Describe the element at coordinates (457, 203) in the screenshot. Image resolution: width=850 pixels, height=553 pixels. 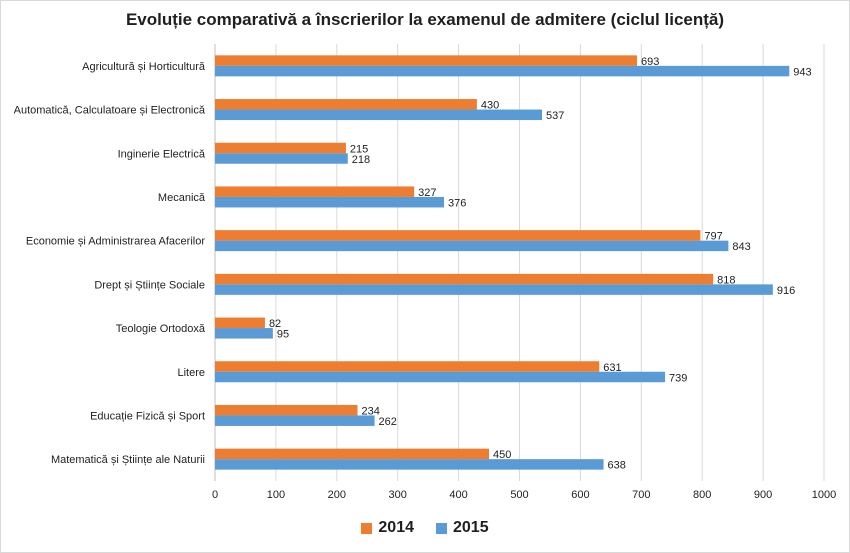
I see `data-label-2015: 376` at that location.